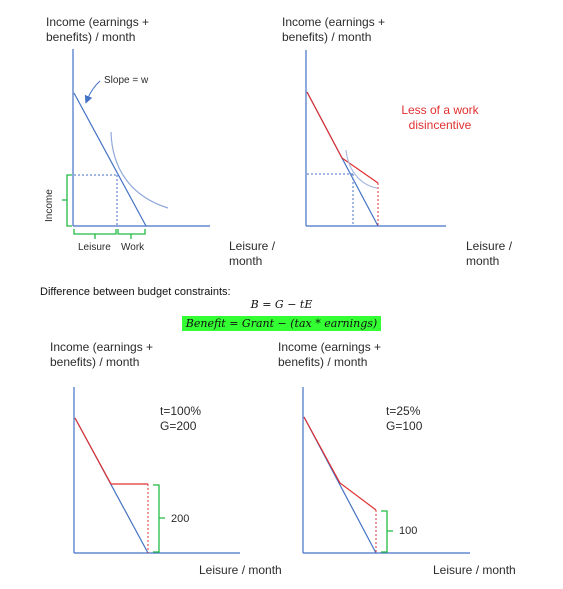  What do you see at coordinates (139, 170) in the screenshot?
I see `tl-indifference-curve` at bounding box center [139, 170].